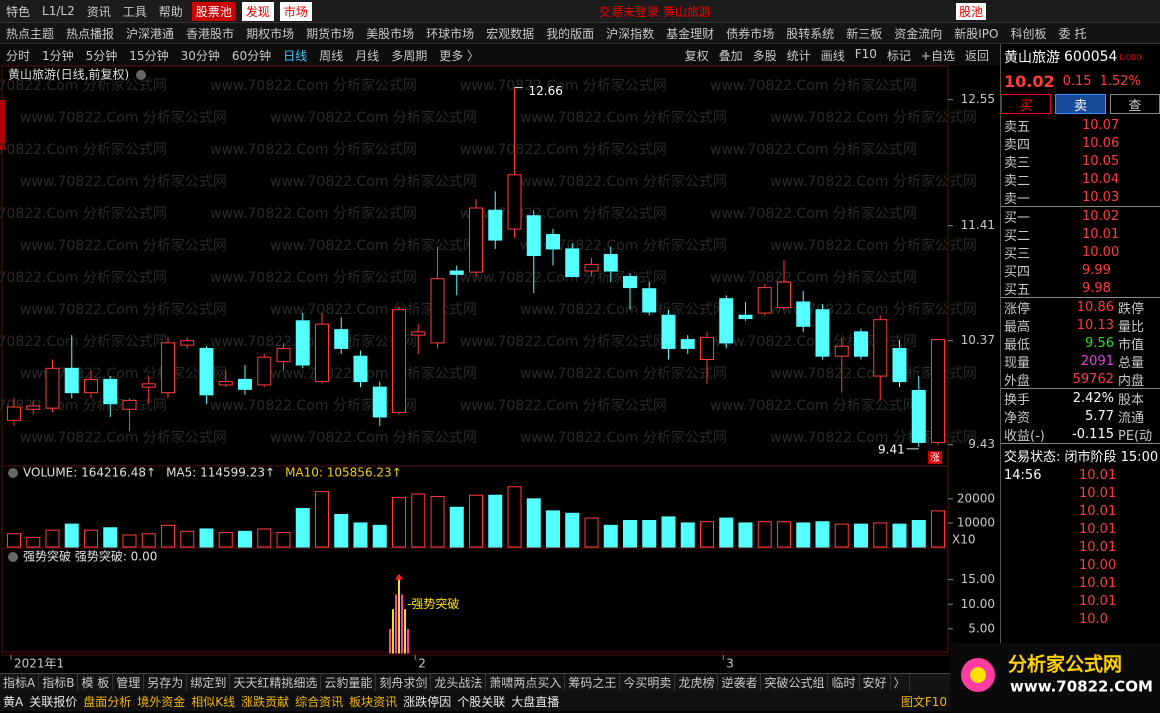 This screenshot has height=713, width=1160. Describe the element at coordinates (58, 55) in the screenshot. I see `period: 1分钟` at that location.